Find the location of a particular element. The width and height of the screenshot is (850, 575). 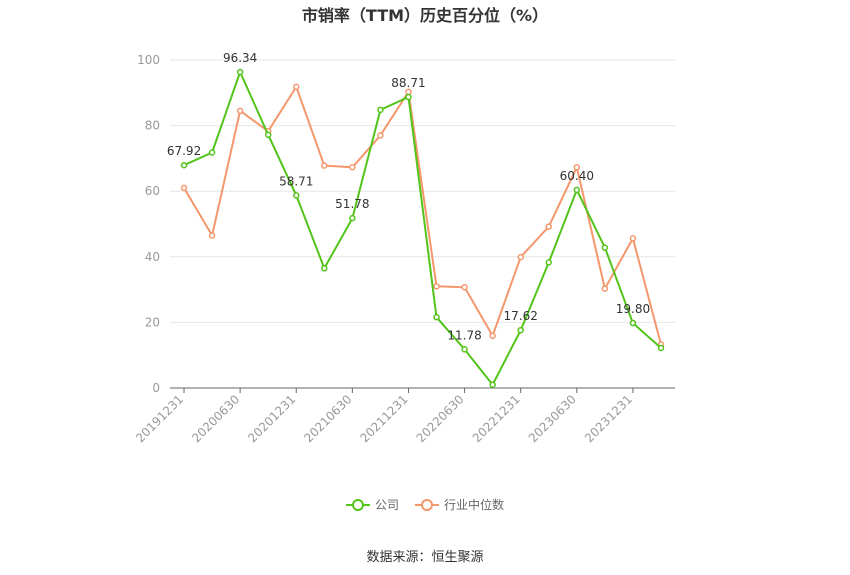

data-label: 67.92 is located at coordinates (184, 151).